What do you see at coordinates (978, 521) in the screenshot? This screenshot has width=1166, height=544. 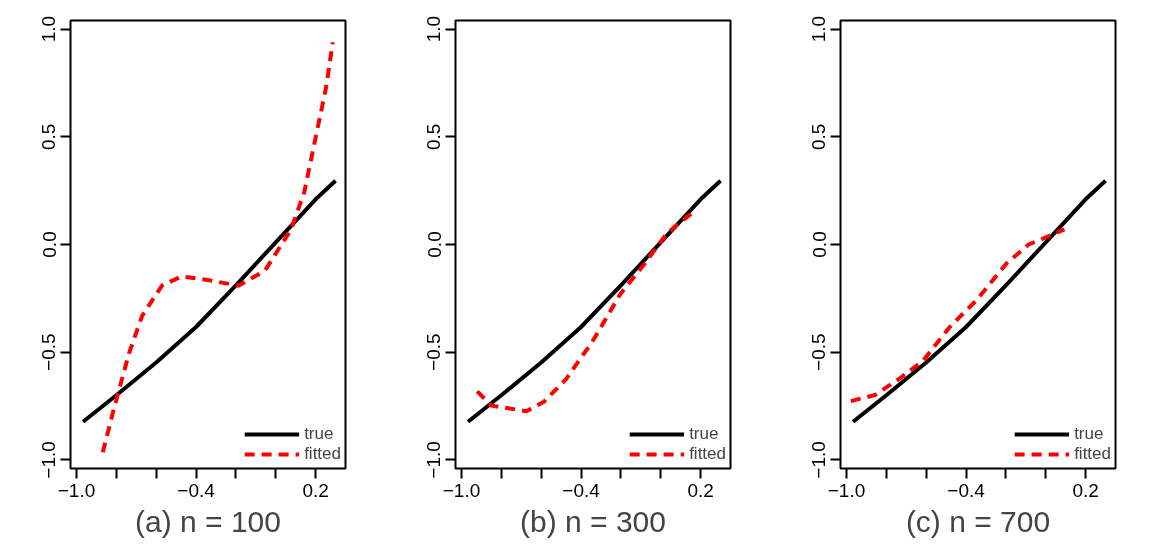 I see `x-axis-title: (c) n = 700` at bounding box center [978, 521].